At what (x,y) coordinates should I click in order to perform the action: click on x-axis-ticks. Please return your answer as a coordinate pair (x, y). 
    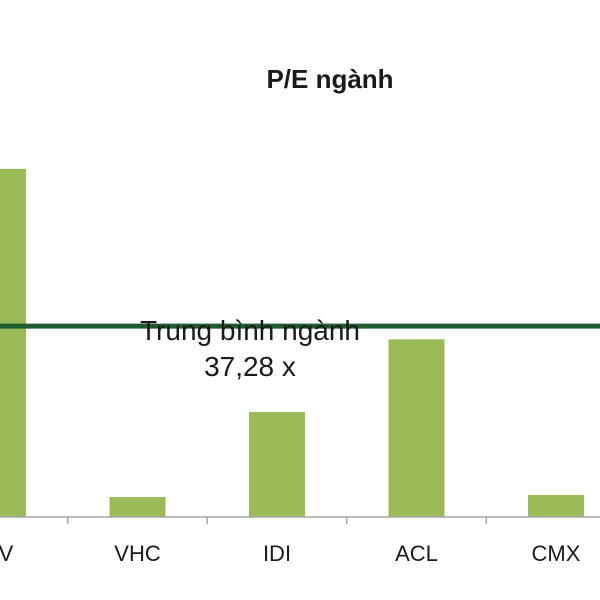
    Looking at the image, I should click on (277, 520).